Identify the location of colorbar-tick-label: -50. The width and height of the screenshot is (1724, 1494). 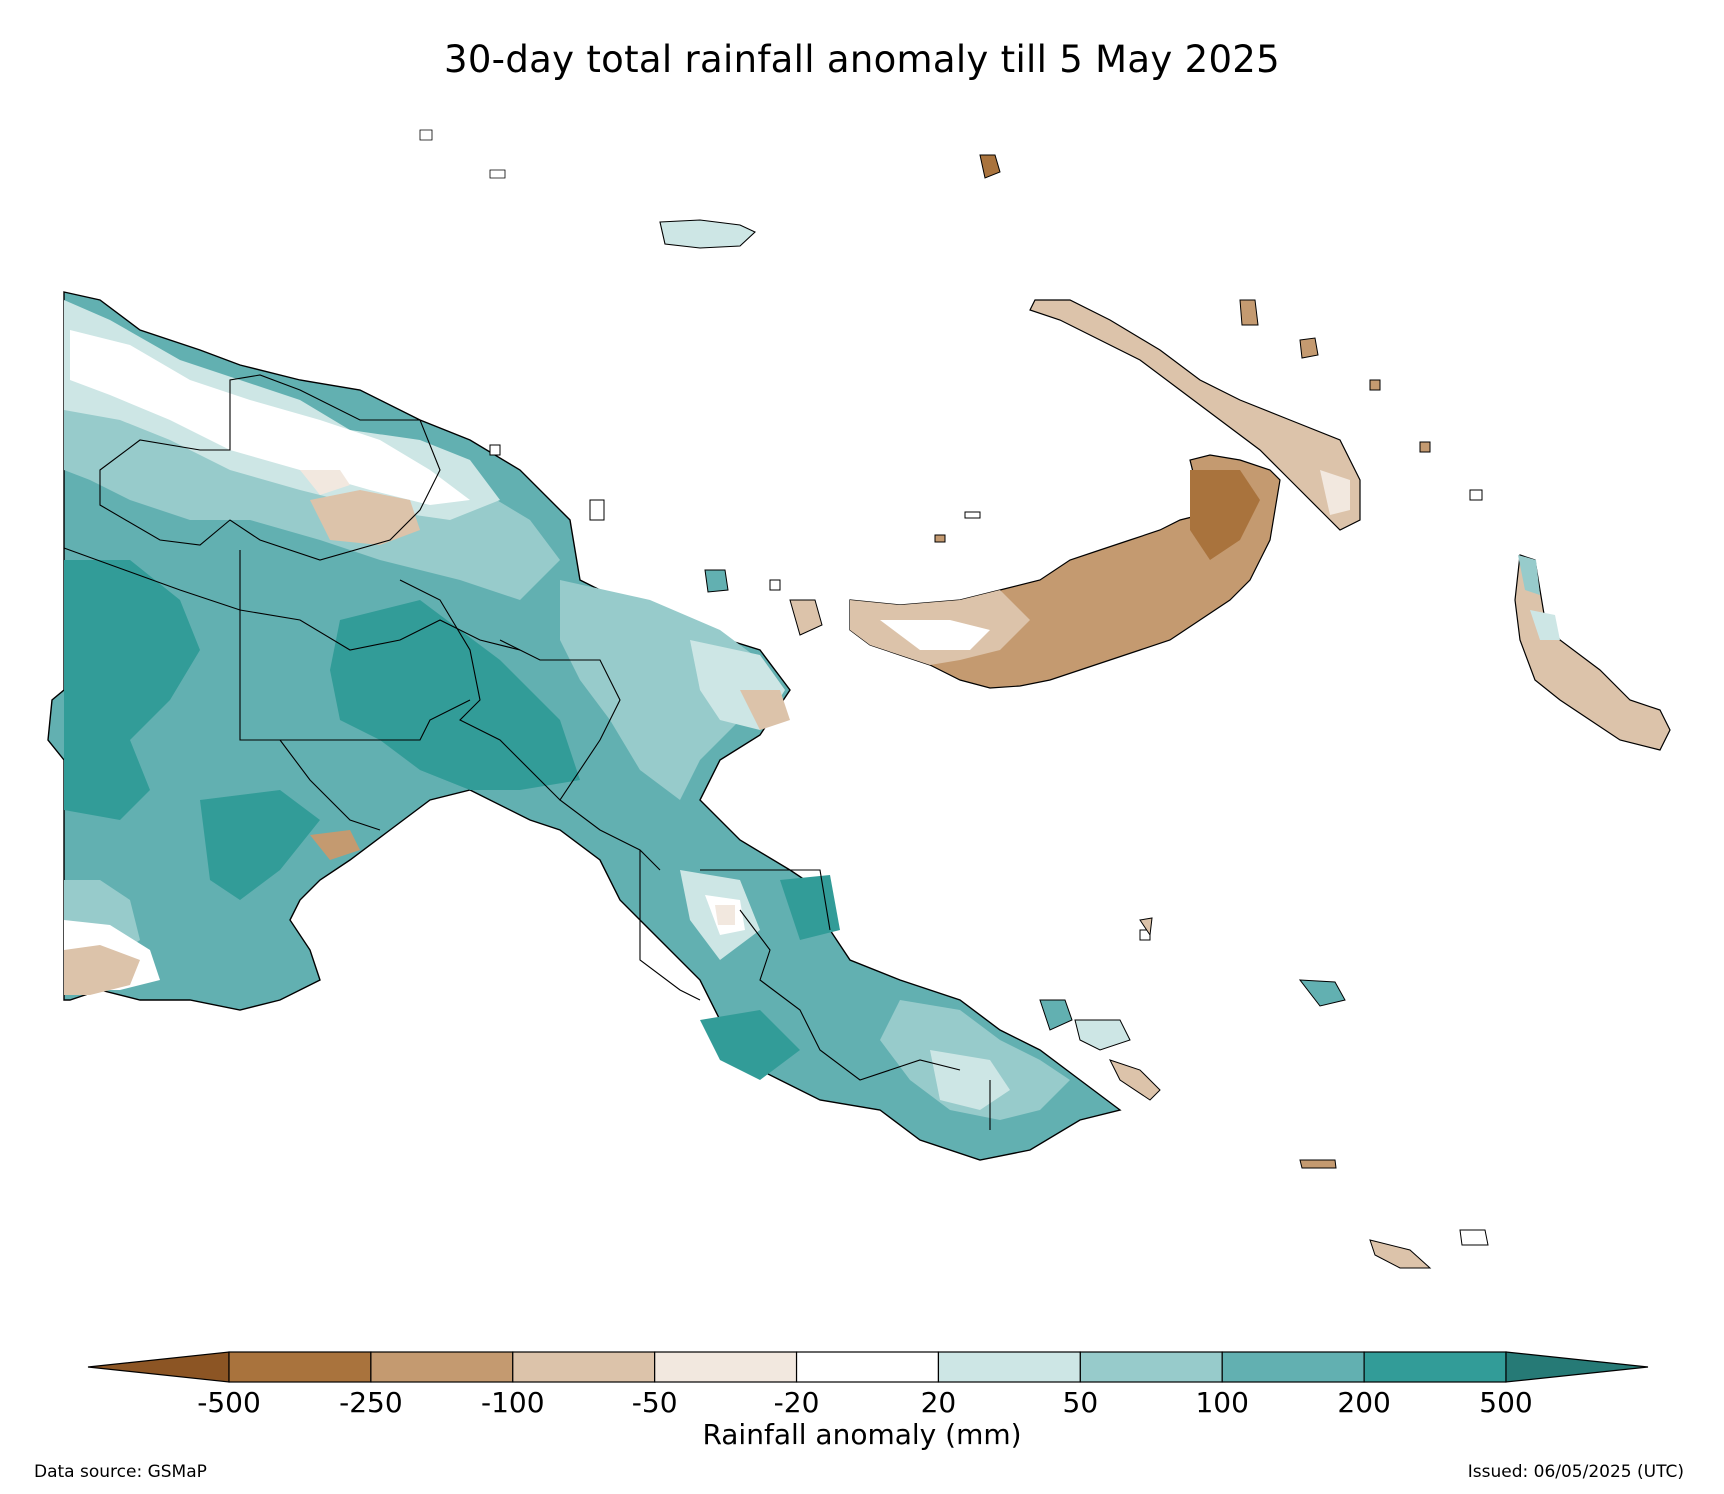
(654, 1402).